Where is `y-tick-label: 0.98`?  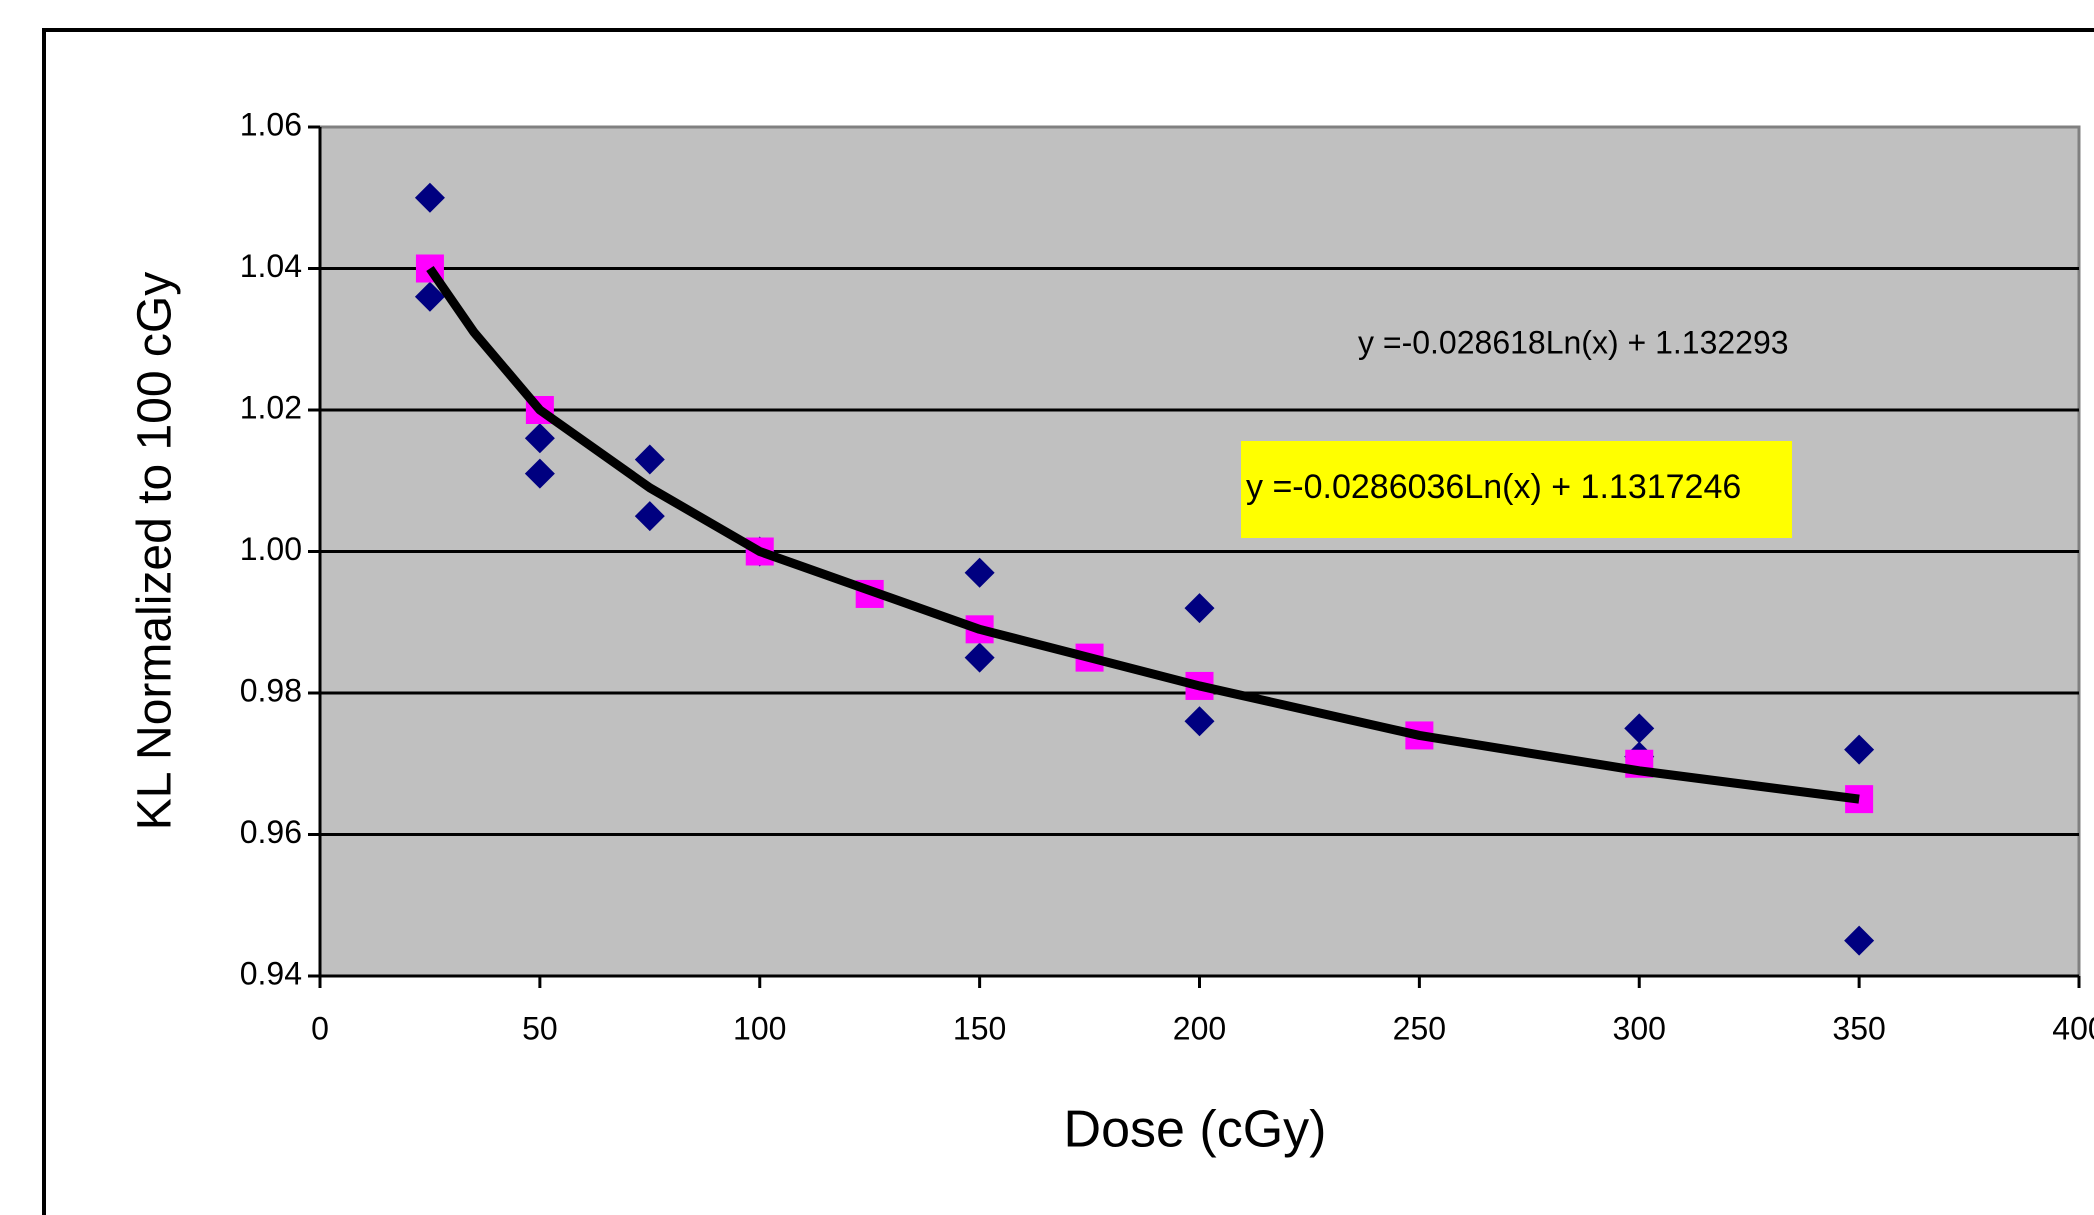
y-tick-label: 0.98 is located at coordinates (271, 690).